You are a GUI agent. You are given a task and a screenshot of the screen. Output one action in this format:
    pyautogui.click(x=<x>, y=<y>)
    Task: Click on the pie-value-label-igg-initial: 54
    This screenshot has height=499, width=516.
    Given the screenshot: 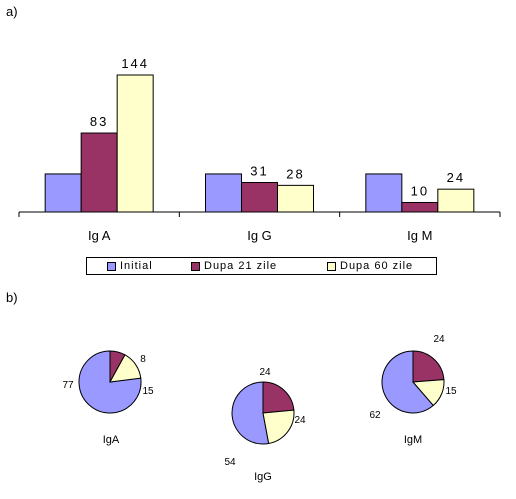 What is the action you would take?
    pyautogui.click(x=230, y=462)
    